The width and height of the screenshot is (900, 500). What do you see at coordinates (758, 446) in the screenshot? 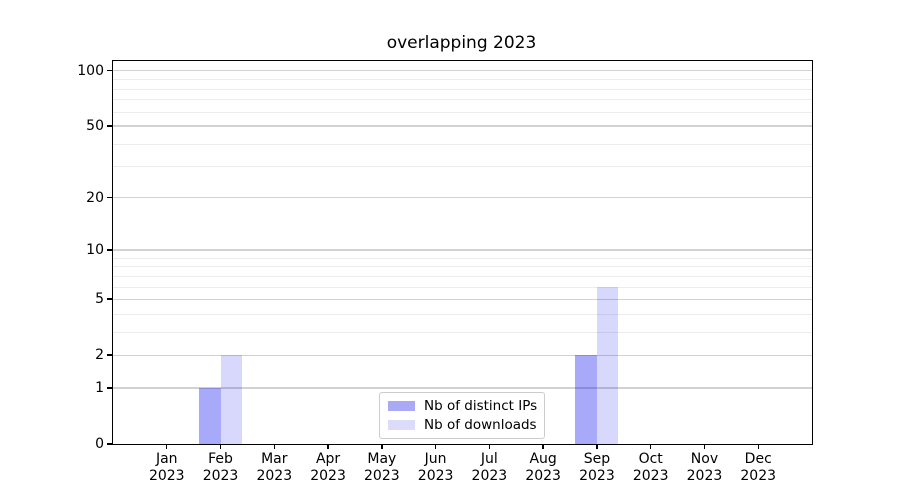
I see `x-tick-mark-dec-2023` at bounding box center [758, 446].